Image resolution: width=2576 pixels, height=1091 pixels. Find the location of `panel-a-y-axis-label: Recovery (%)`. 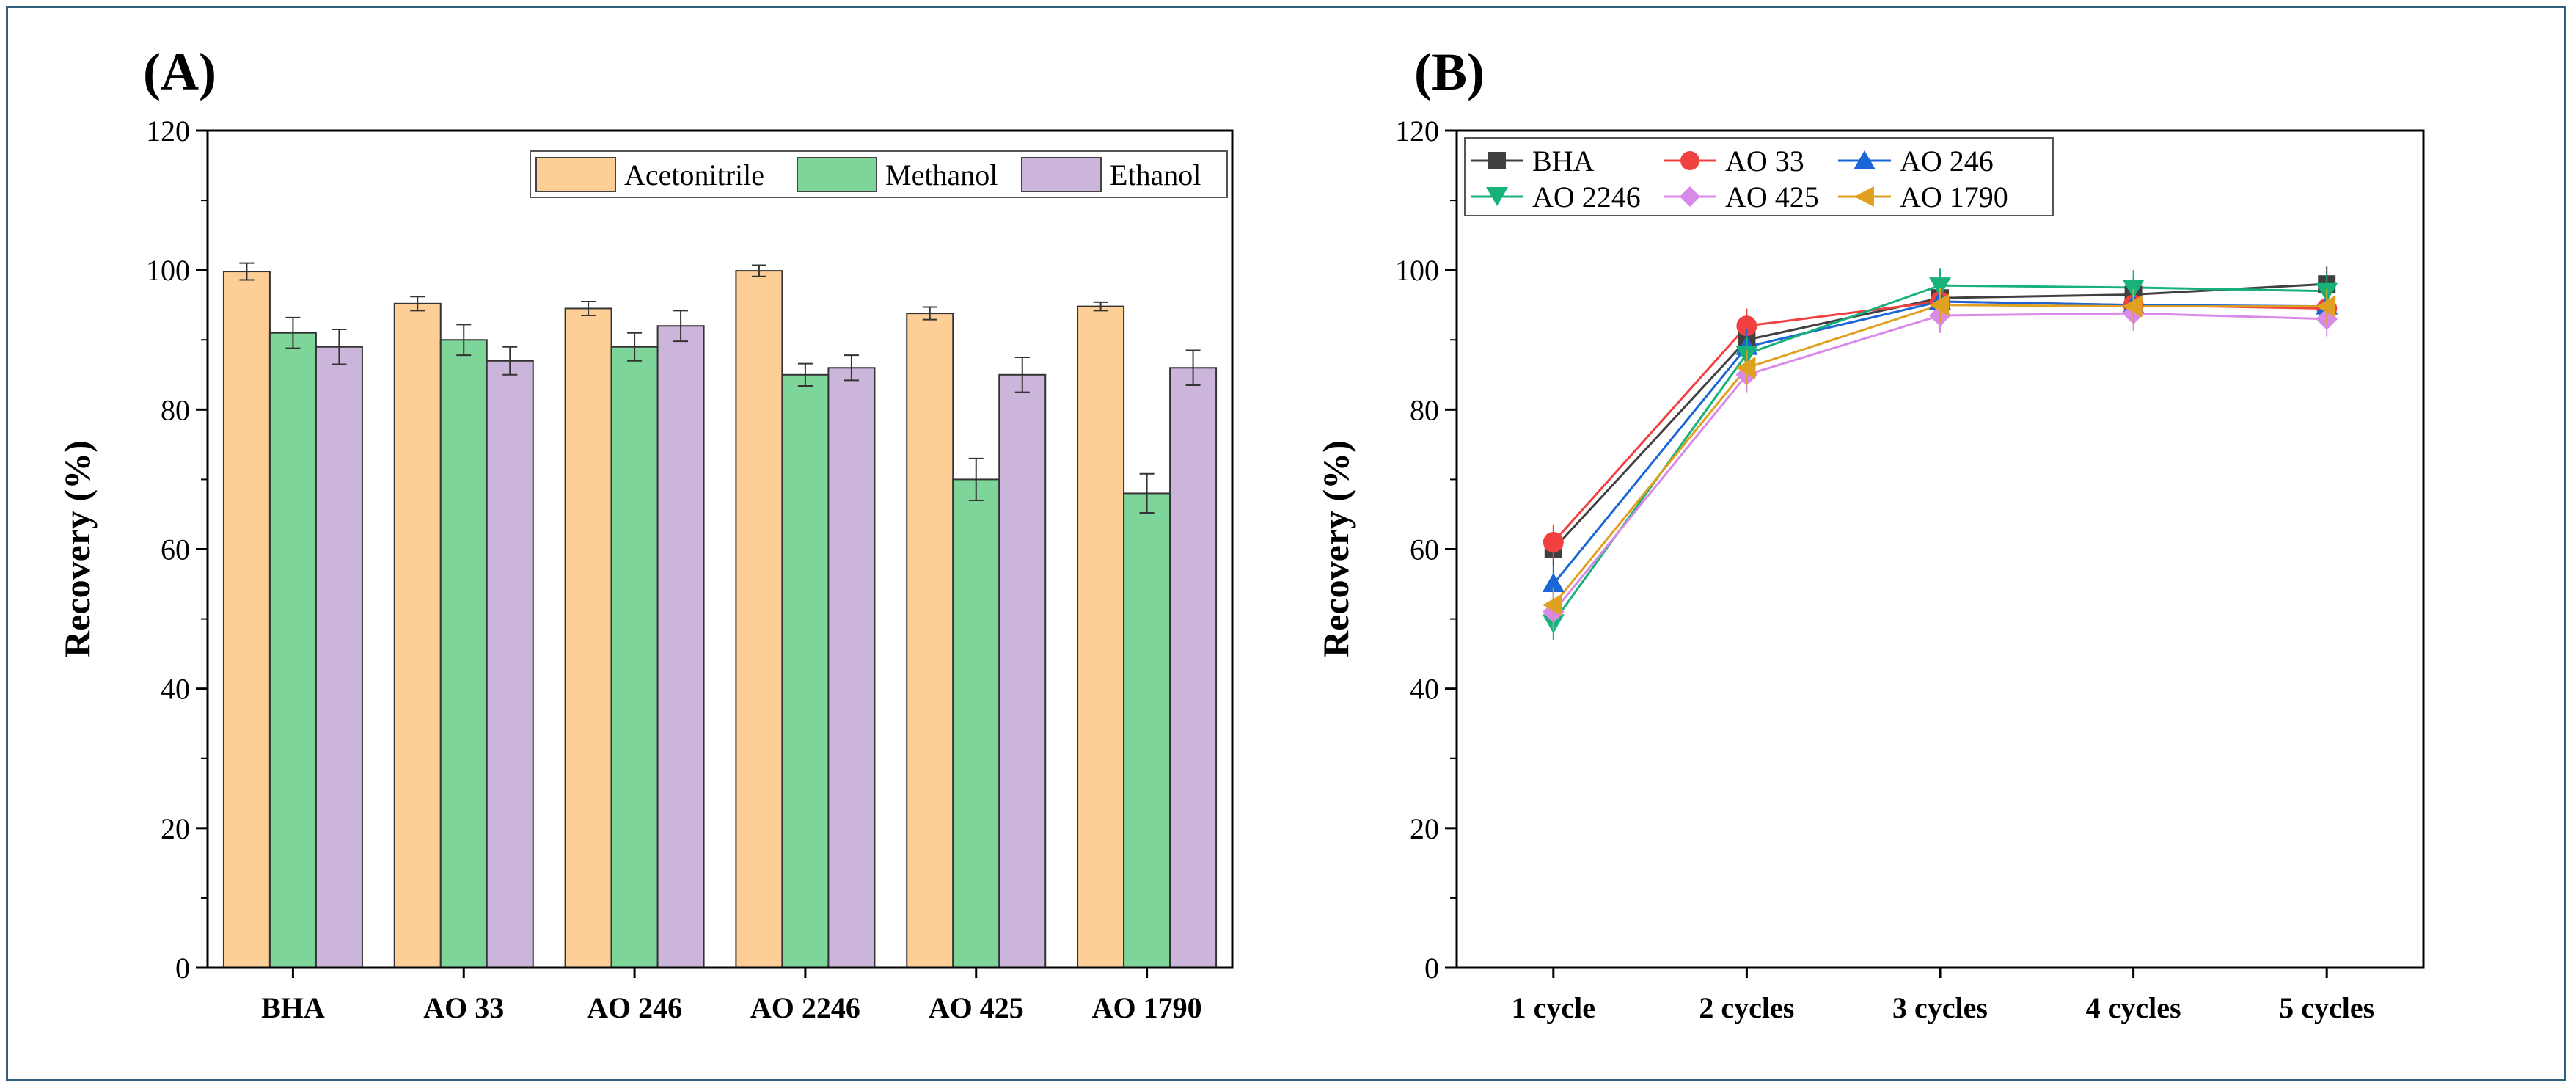

panel-a-y-axis-label: Recovery (%) is located at coordinates (77, 548).